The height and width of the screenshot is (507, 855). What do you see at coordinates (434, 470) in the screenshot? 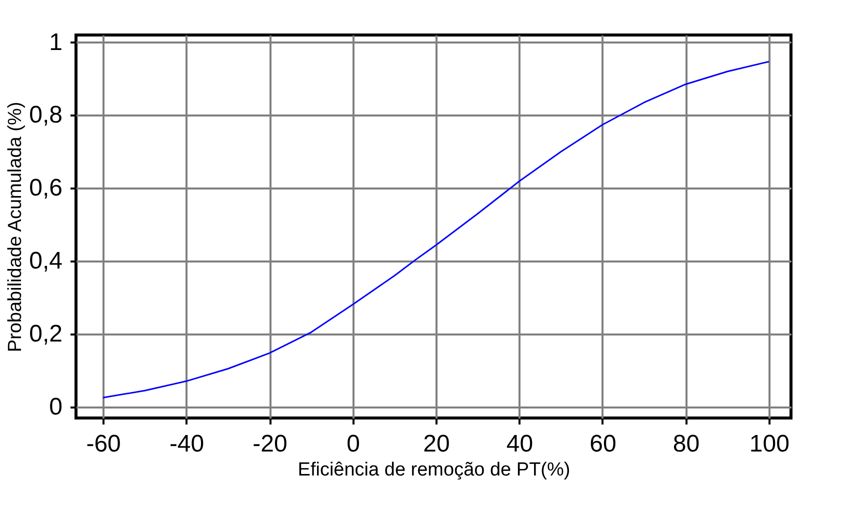
I see `x-axis-title: Eficiência de remoção de PT(%)` at bounding box center [434, 470].